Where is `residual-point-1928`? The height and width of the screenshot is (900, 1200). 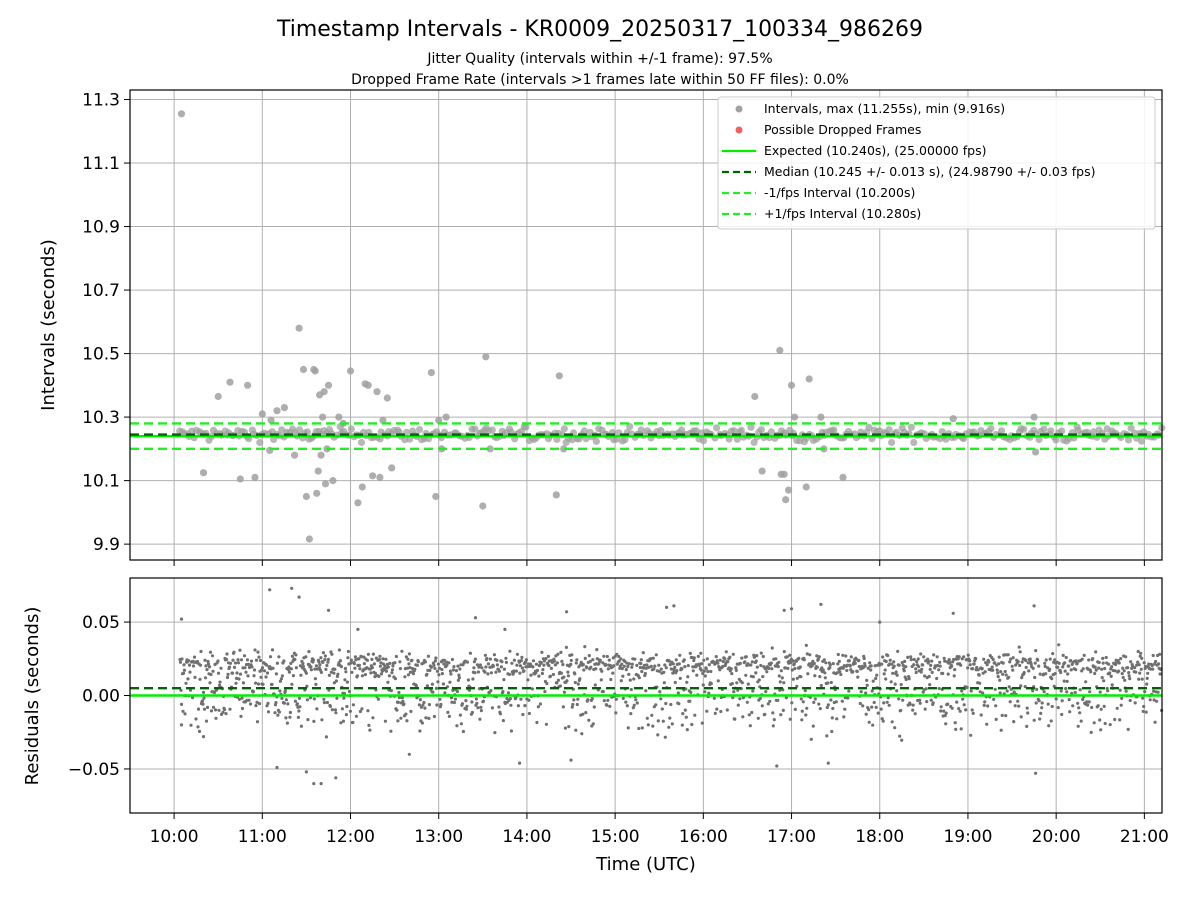
residual-point-1928 is located at coordinates (1144, 706).